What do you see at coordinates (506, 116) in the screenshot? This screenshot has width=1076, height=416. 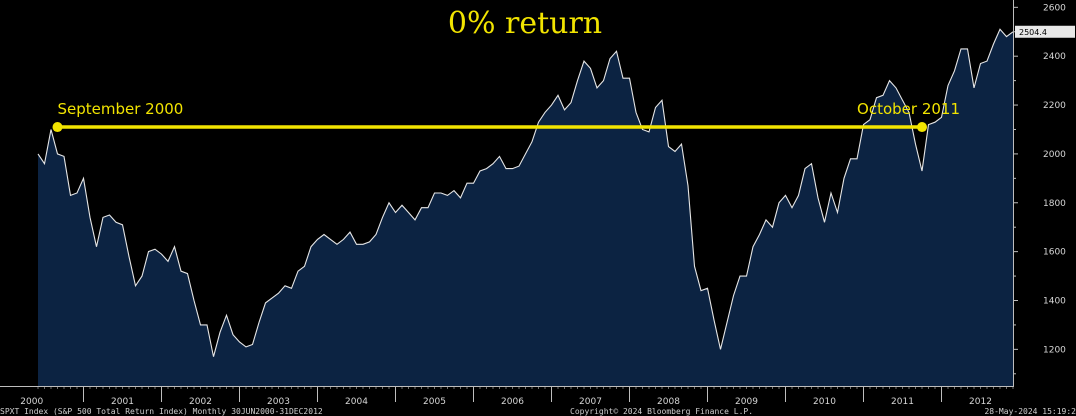 I see `annotation-layer: September 2000 October 2011` at bounding box center [506, 116].